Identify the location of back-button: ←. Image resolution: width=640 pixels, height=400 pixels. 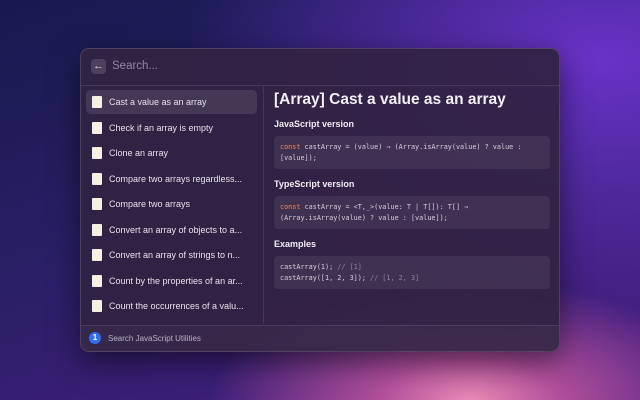
(98, 66).